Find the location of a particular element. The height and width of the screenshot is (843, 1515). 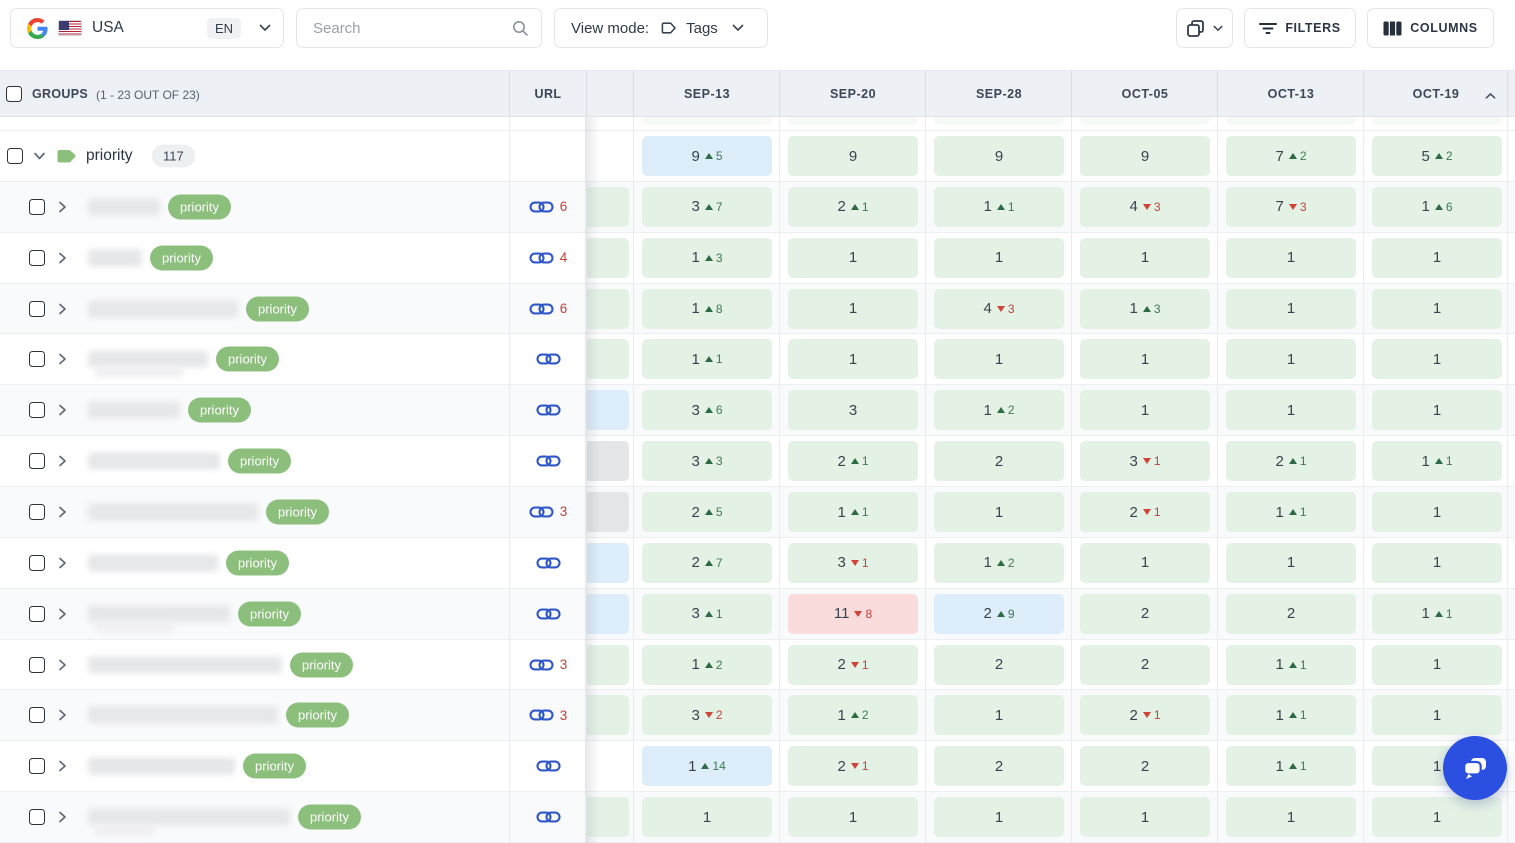

date-column-header: SEP-28 is located at coordinates (999, 94).